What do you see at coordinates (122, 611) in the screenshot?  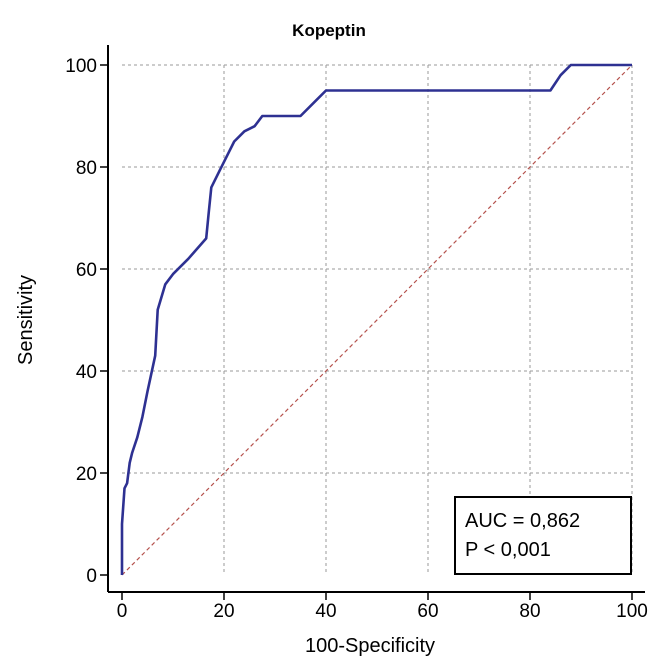 I see `x-tick-label: 0` at bounding box center [122, 611].